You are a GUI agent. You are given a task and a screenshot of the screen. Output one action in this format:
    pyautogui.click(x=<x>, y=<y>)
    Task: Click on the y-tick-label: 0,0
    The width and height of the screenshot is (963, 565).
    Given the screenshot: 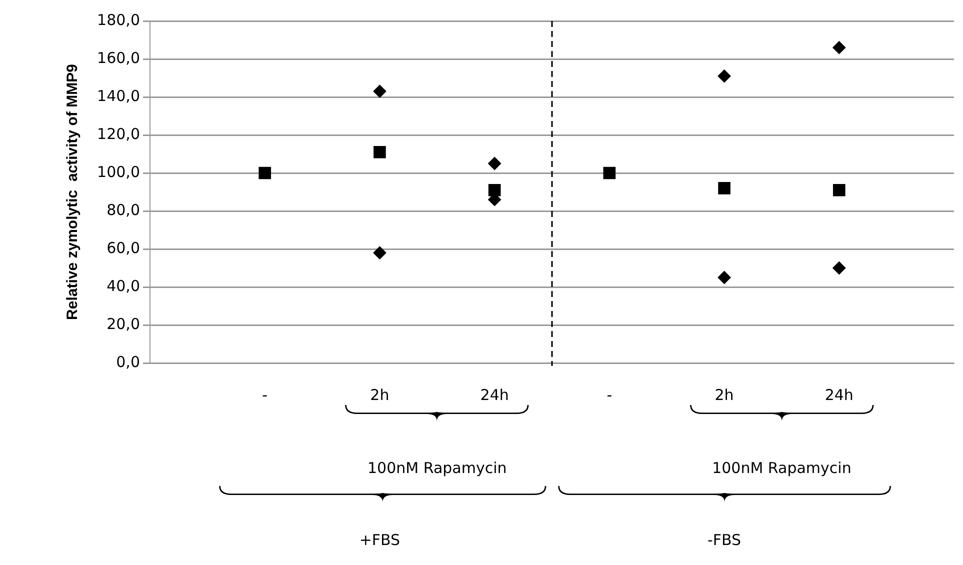 What is the action you would take?
    pyautogui.click(x=128, y=361)
    